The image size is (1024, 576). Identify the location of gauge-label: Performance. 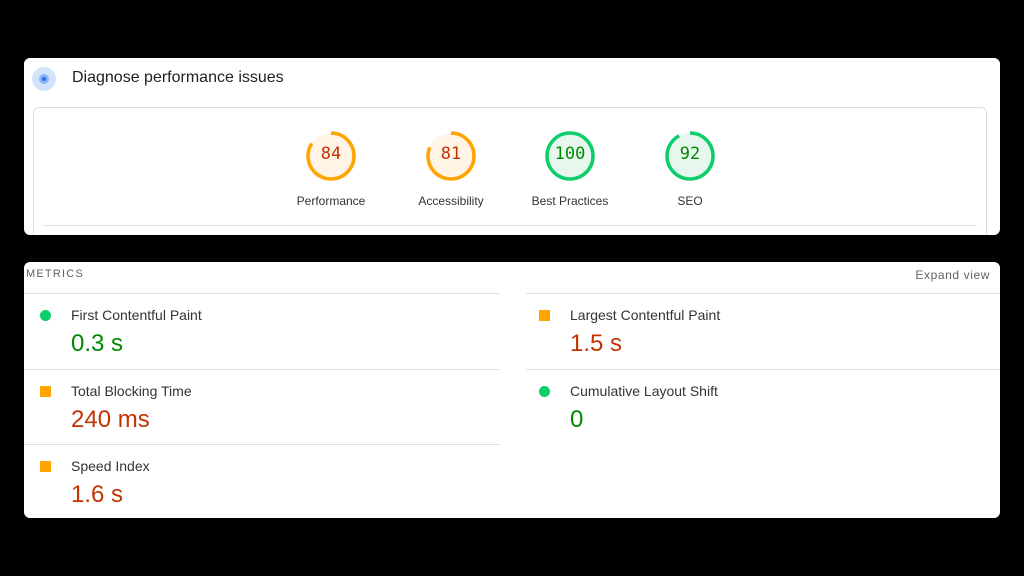
(331, 201).